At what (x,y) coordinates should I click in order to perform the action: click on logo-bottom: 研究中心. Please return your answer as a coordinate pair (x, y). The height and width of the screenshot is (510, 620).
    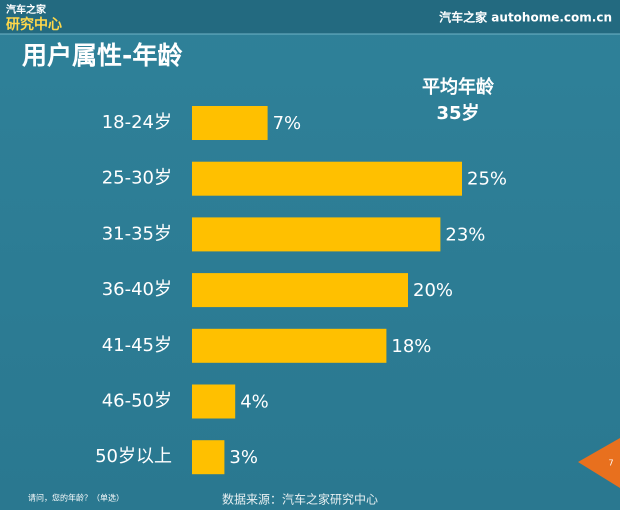
    Looking at the image, I should click on (34, 24).